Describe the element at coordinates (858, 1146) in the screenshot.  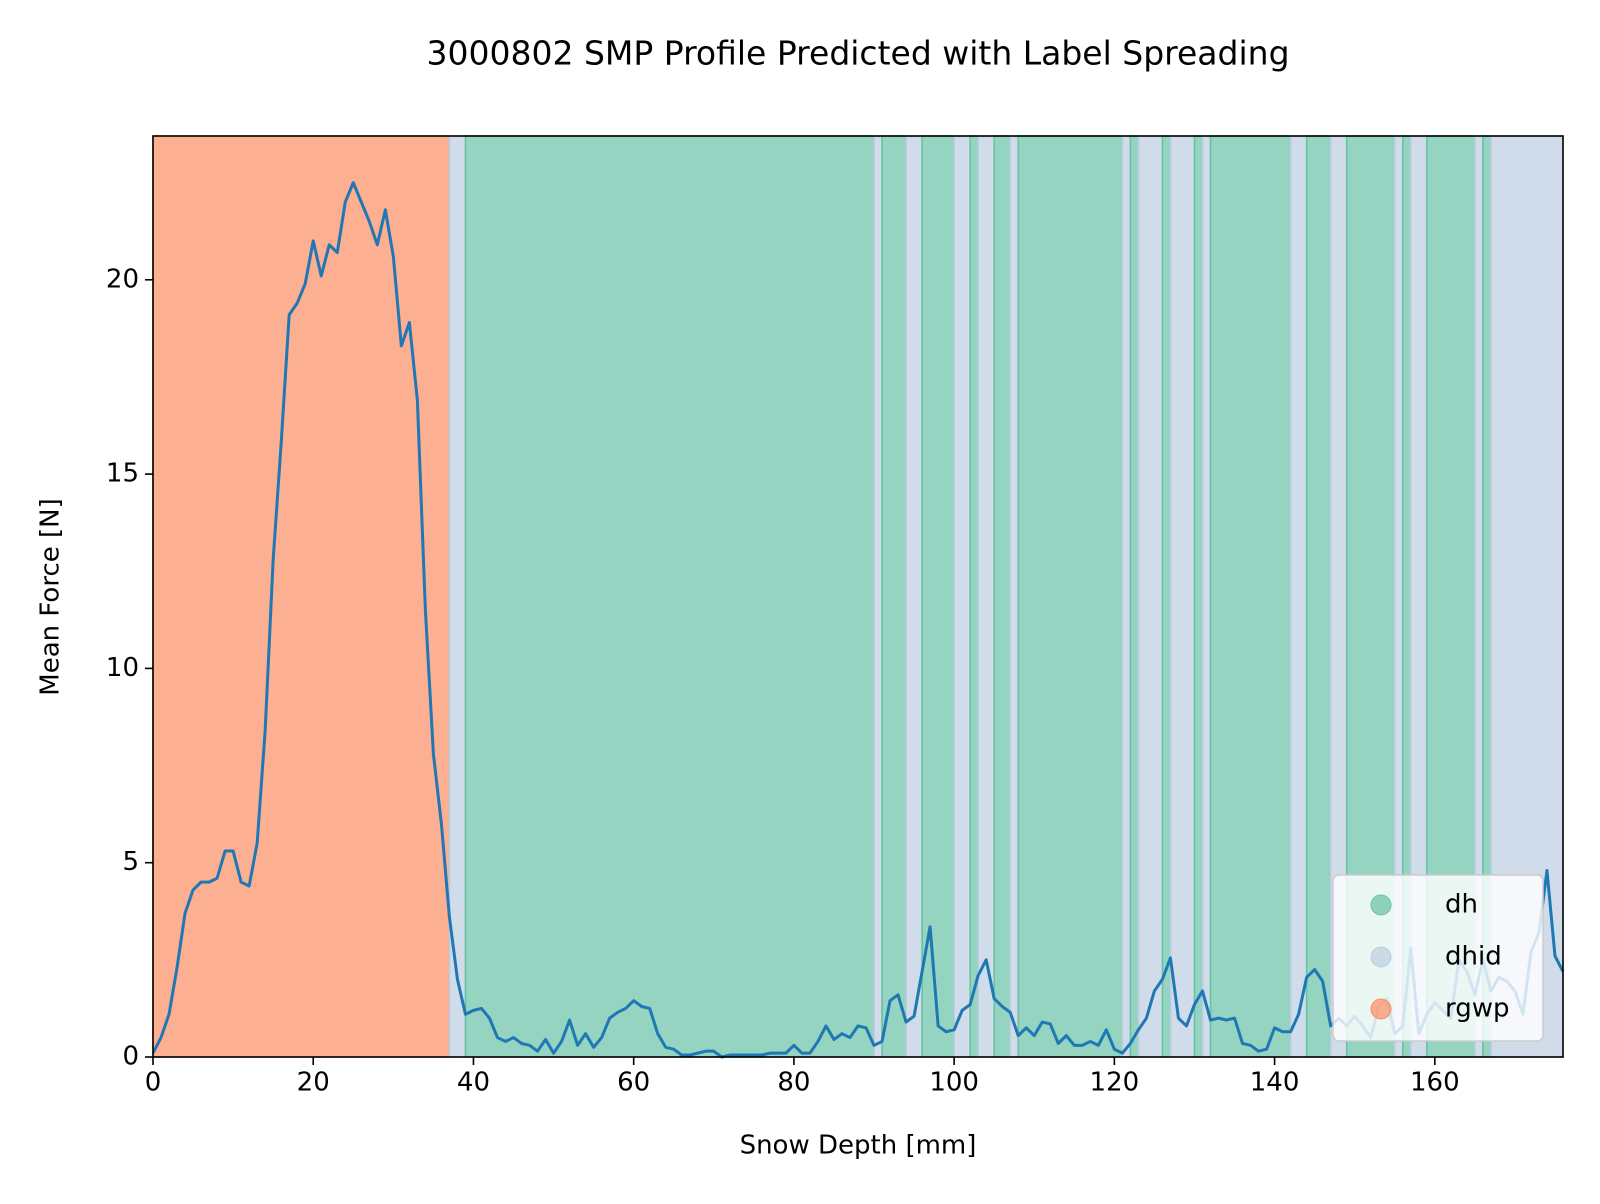
I see `x-axis-label: Snow Depth [mm]` at that location.